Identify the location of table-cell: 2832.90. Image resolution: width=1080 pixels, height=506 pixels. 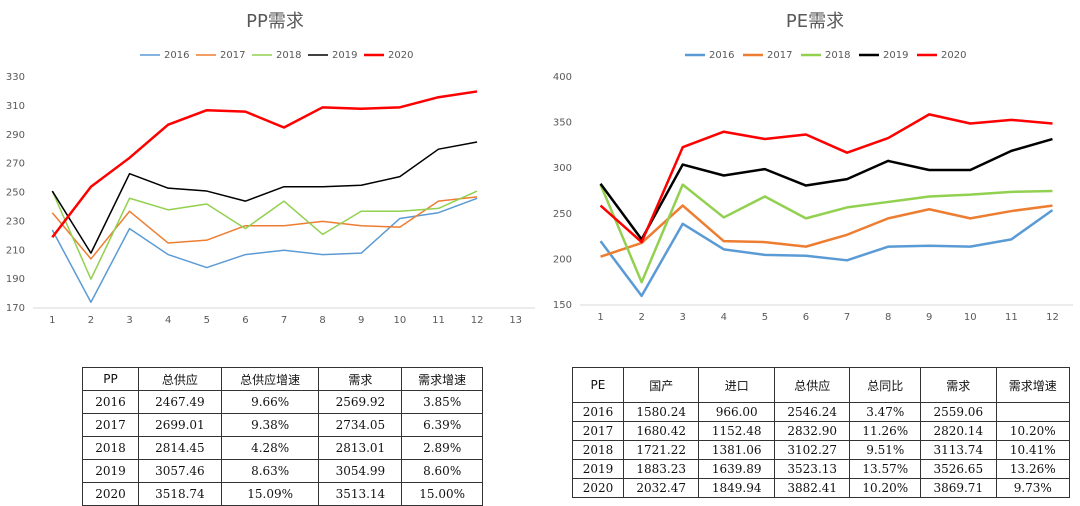
(812, 431).